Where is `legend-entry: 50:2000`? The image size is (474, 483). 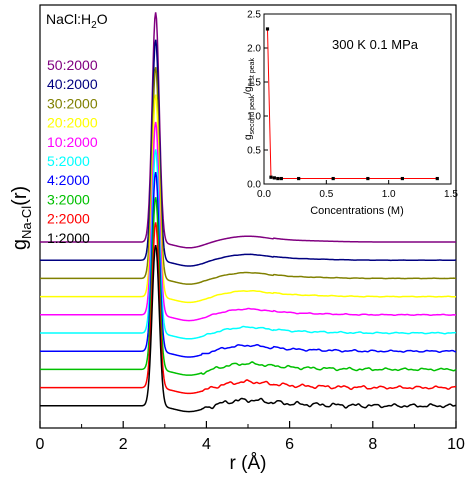 legend-entry: 50:2000 is located at coordinates (72, 65).